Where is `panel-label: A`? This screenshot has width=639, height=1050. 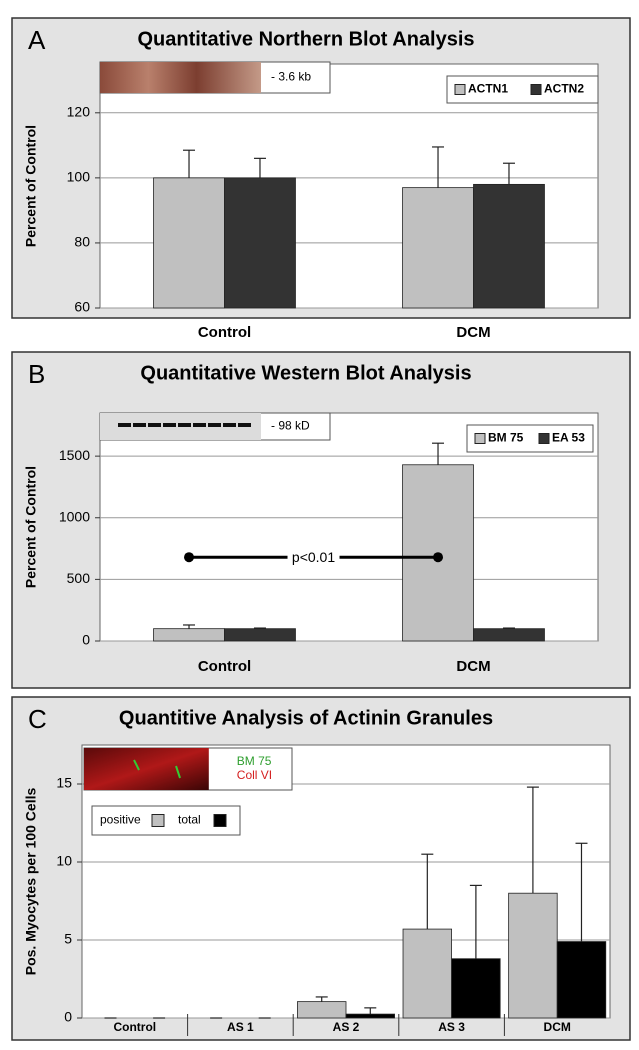 panel-label: A is located at coordinates (37, 40).